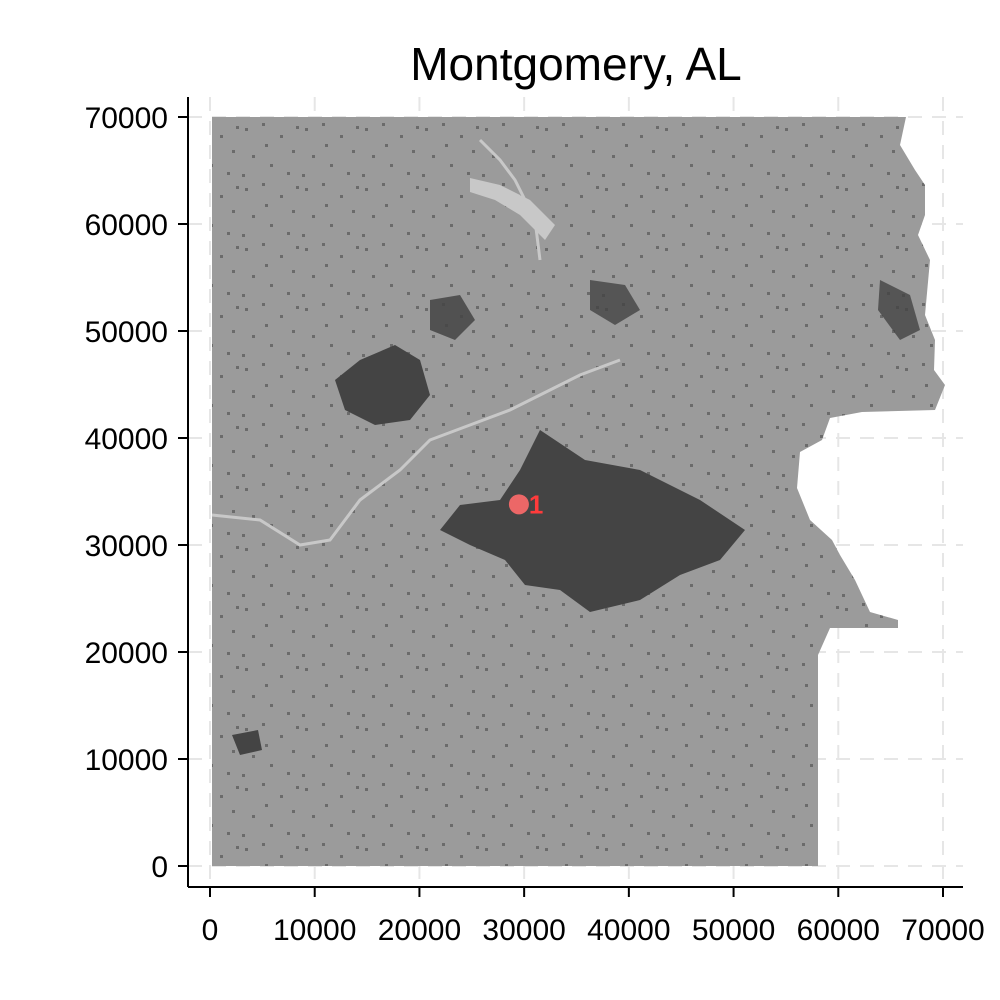 The image size is (1000, 1000). Describe the element at coordinates (126, 760) in the screenshot. I see `y-tick-label: 10000` at that location.